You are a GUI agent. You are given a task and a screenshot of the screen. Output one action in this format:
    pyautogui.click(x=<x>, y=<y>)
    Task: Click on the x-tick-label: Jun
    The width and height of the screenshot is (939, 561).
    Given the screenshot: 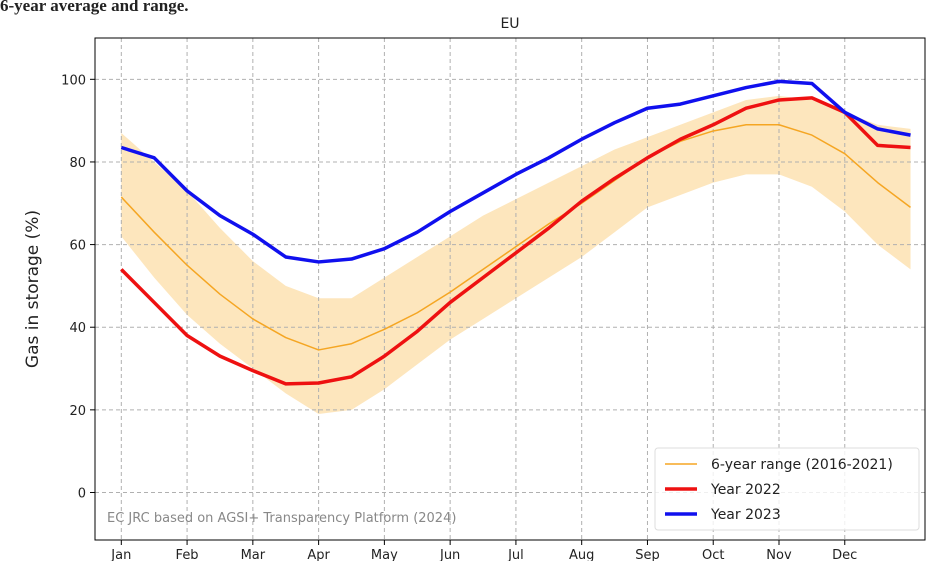 What is the action you would take?
    pyautogui.click(x=449, y=554)
    